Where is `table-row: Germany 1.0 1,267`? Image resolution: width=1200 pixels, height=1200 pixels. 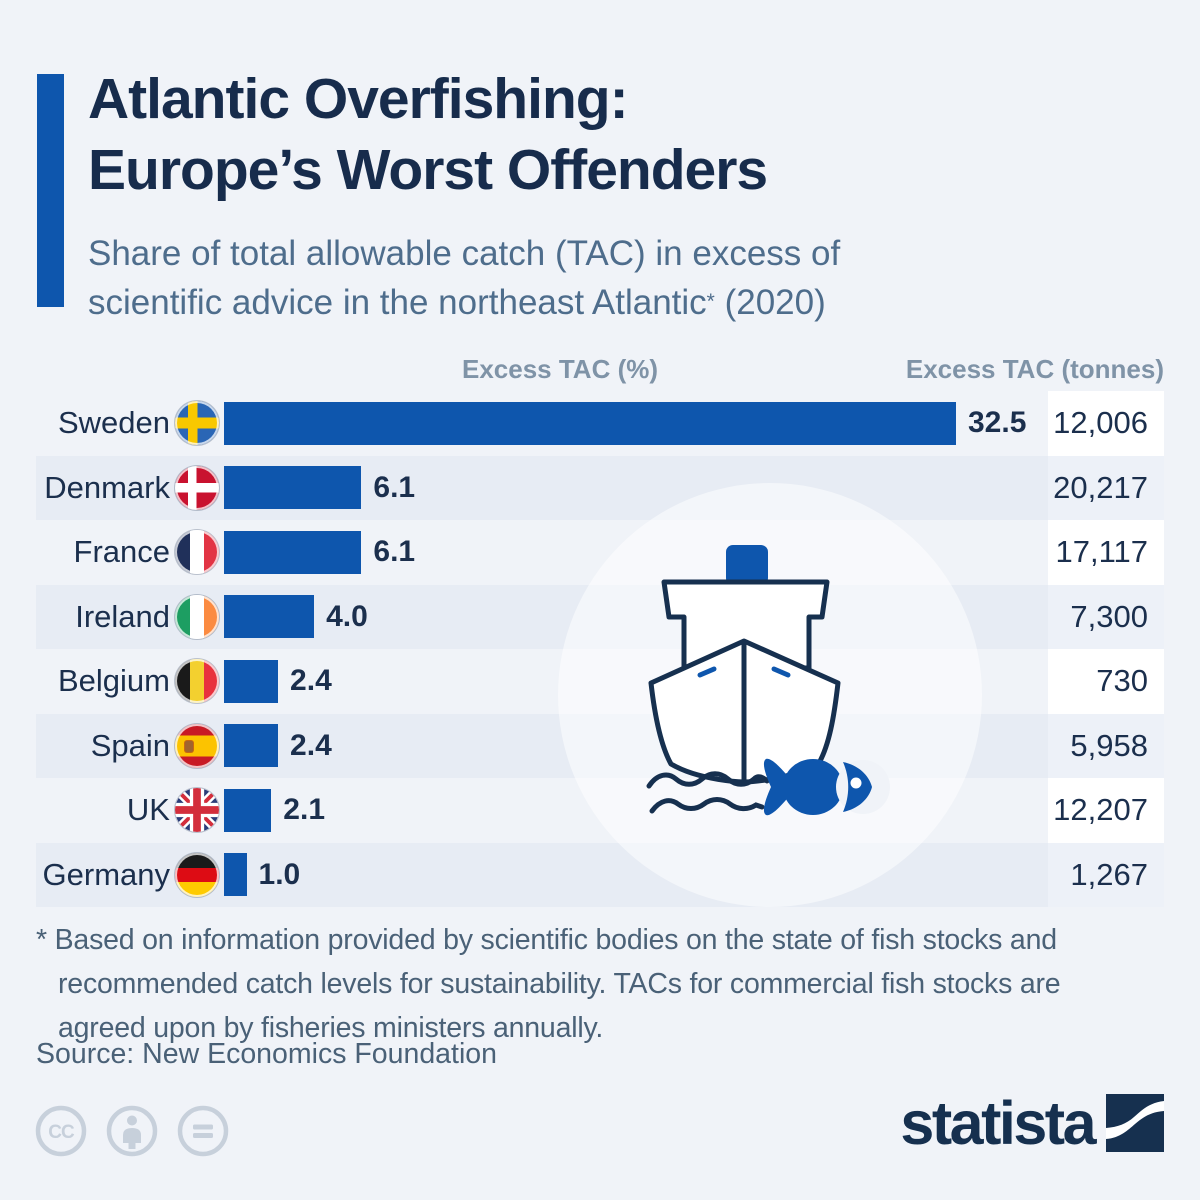 table-row: Germany 1.0 1,267 is located at coordinates (600, 874).